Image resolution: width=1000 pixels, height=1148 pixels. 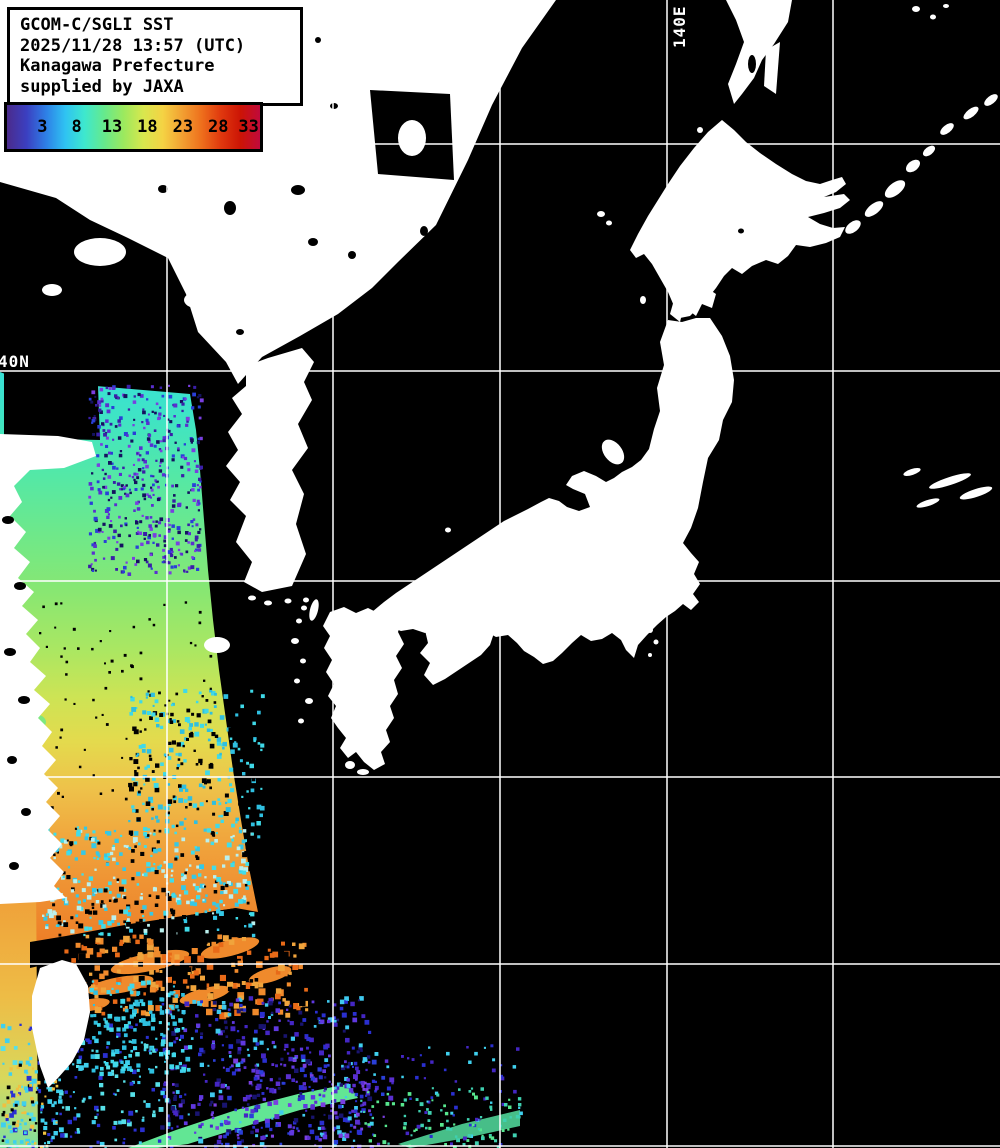 I want to click on land-kyushu, so click(x=363, y=688).